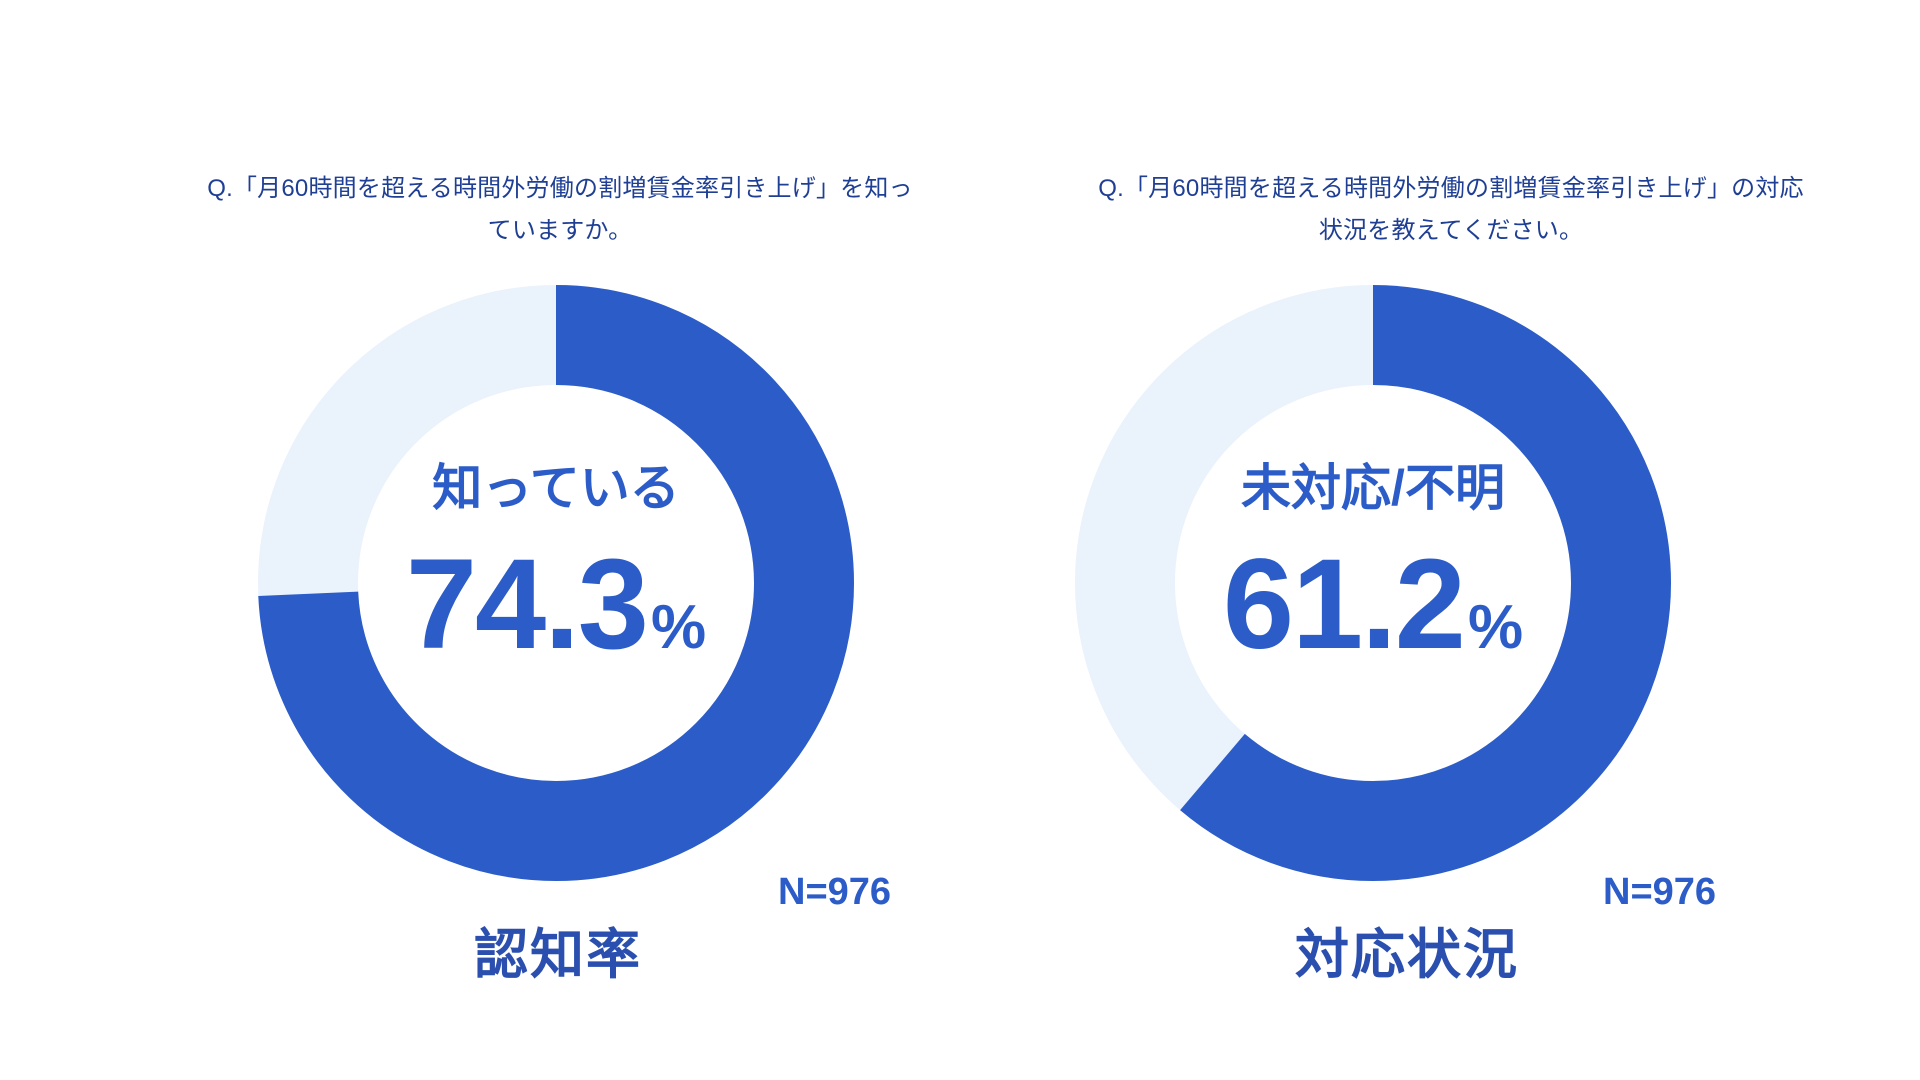  I want to click on question-line-2: ていますか。, so click(560, 230).